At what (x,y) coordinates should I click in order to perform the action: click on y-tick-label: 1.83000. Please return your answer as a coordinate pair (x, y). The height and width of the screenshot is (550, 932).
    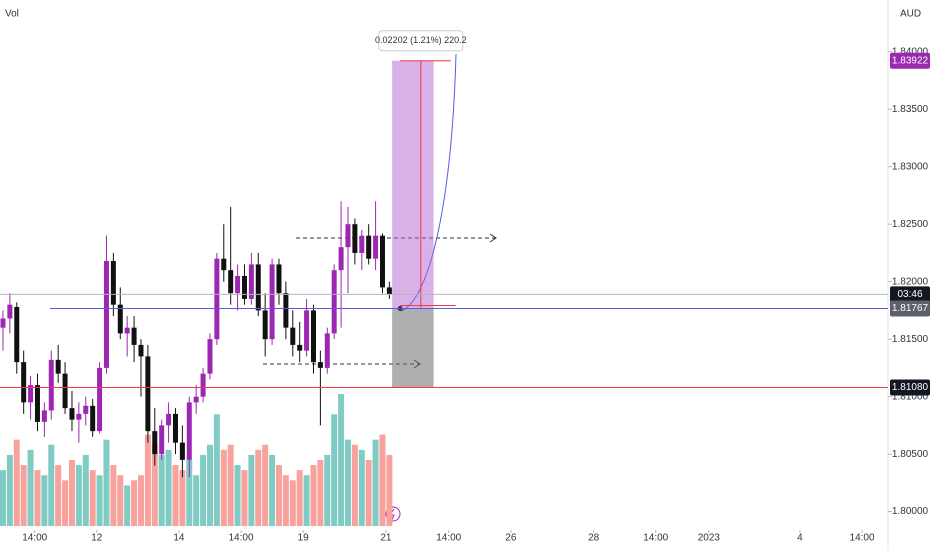
    Looking at the image, I should click on (910, 166).